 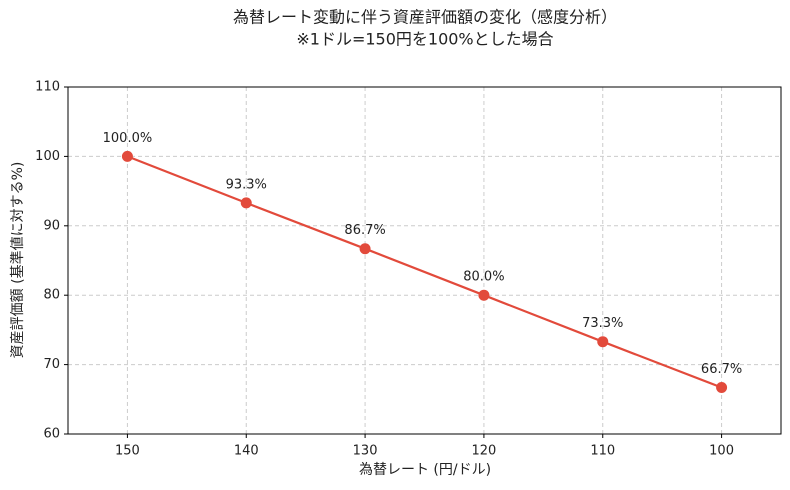 I want to click on x-axis-label: 為替レート (円/ドル), so click(x=425, y=470).